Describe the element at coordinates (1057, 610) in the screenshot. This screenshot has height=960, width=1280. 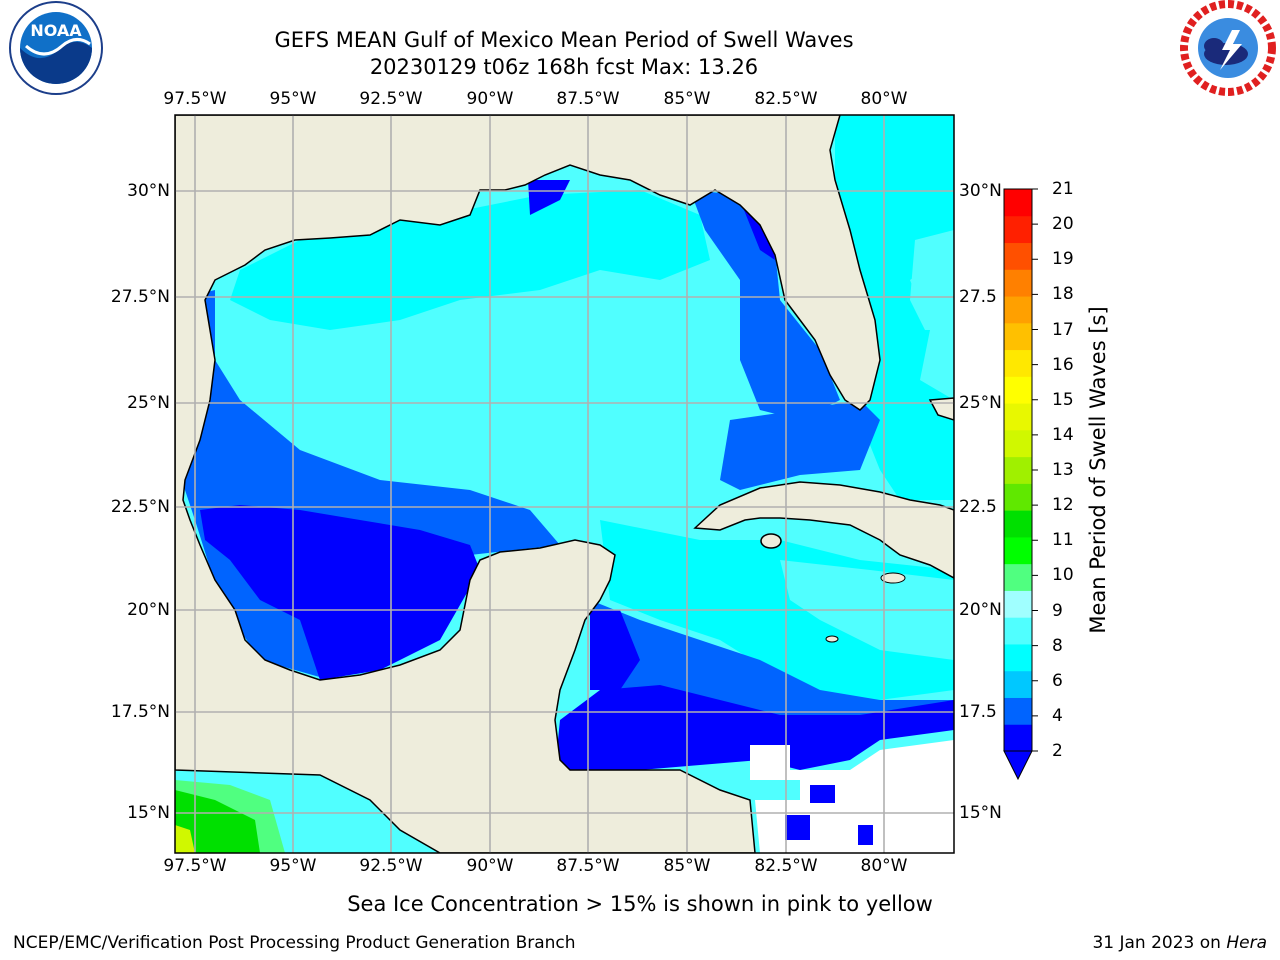
I see `colorbar-tick-label: 9` at that location.